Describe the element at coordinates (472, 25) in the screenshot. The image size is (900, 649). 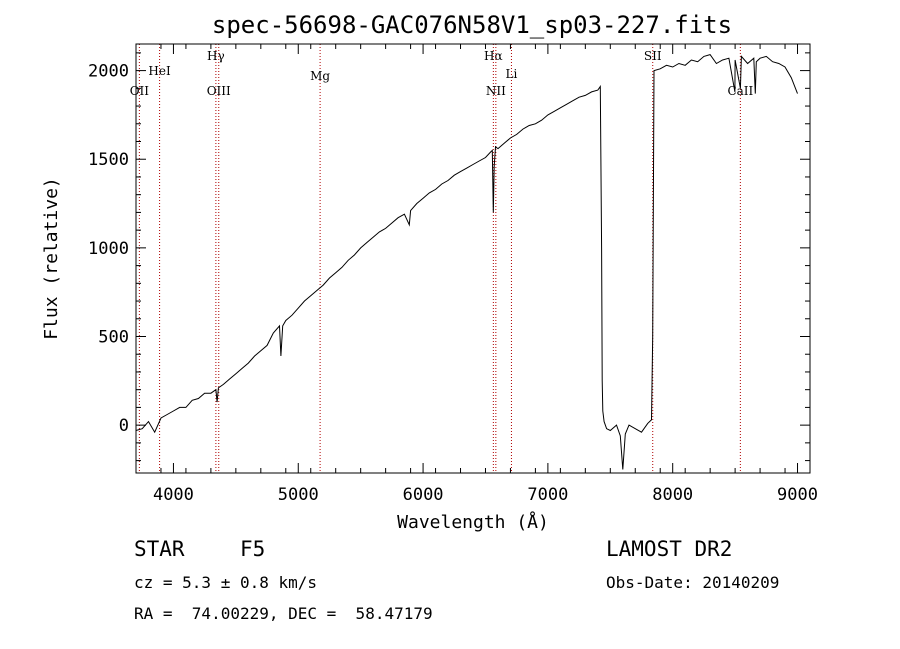
I see `chart-title: spec-56698-GAC076N58V1_sp03-227.fits` at that location.